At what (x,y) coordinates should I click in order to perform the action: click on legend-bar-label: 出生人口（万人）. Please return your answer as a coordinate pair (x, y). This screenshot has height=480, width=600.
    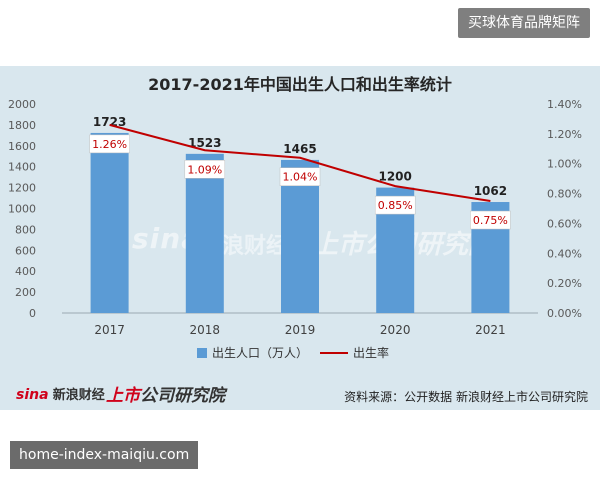
    Looking at the image, I should click on (260, 353).